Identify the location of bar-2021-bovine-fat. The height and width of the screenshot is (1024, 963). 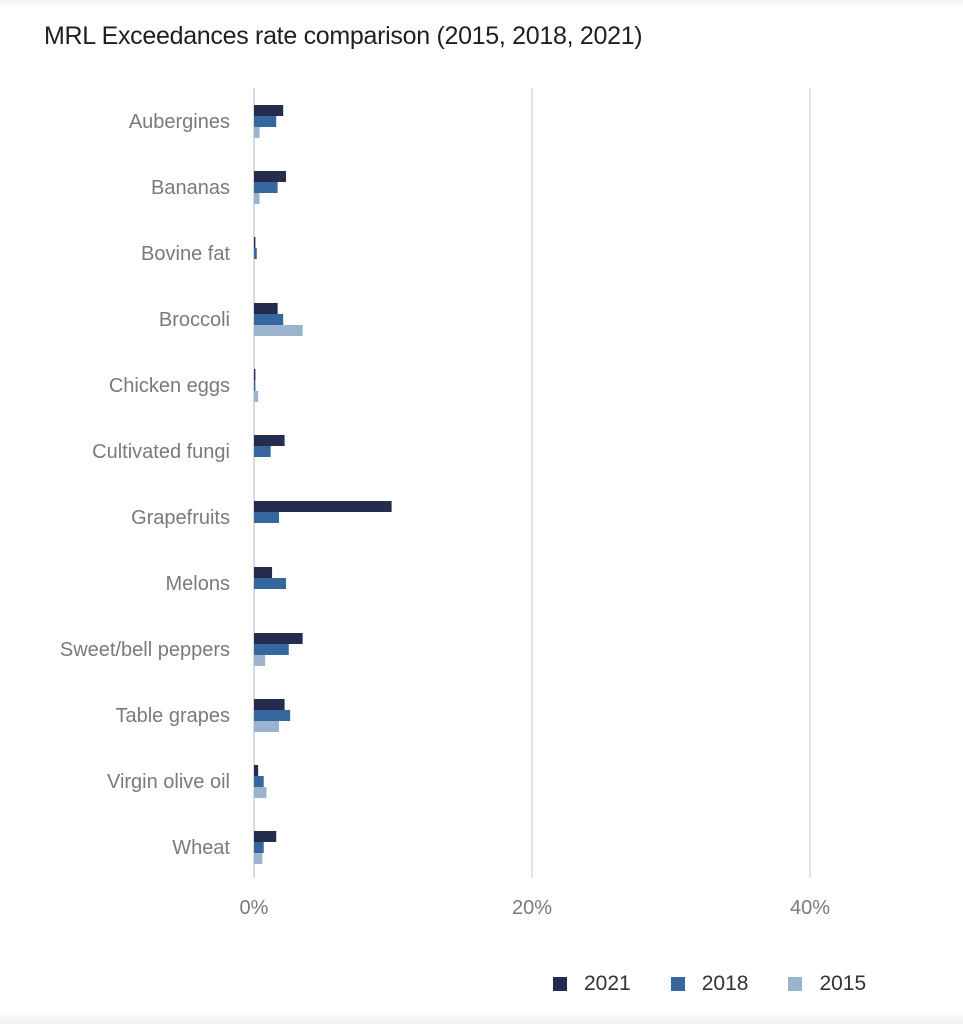
(255, 242).